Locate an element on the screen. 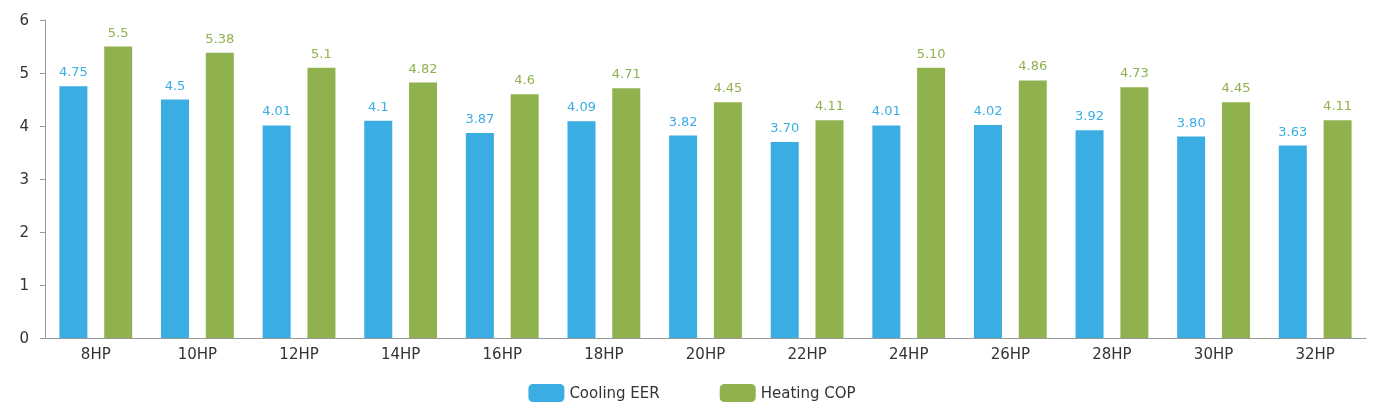  x-tick-label: 22HP is located at coordinates (807, 353).